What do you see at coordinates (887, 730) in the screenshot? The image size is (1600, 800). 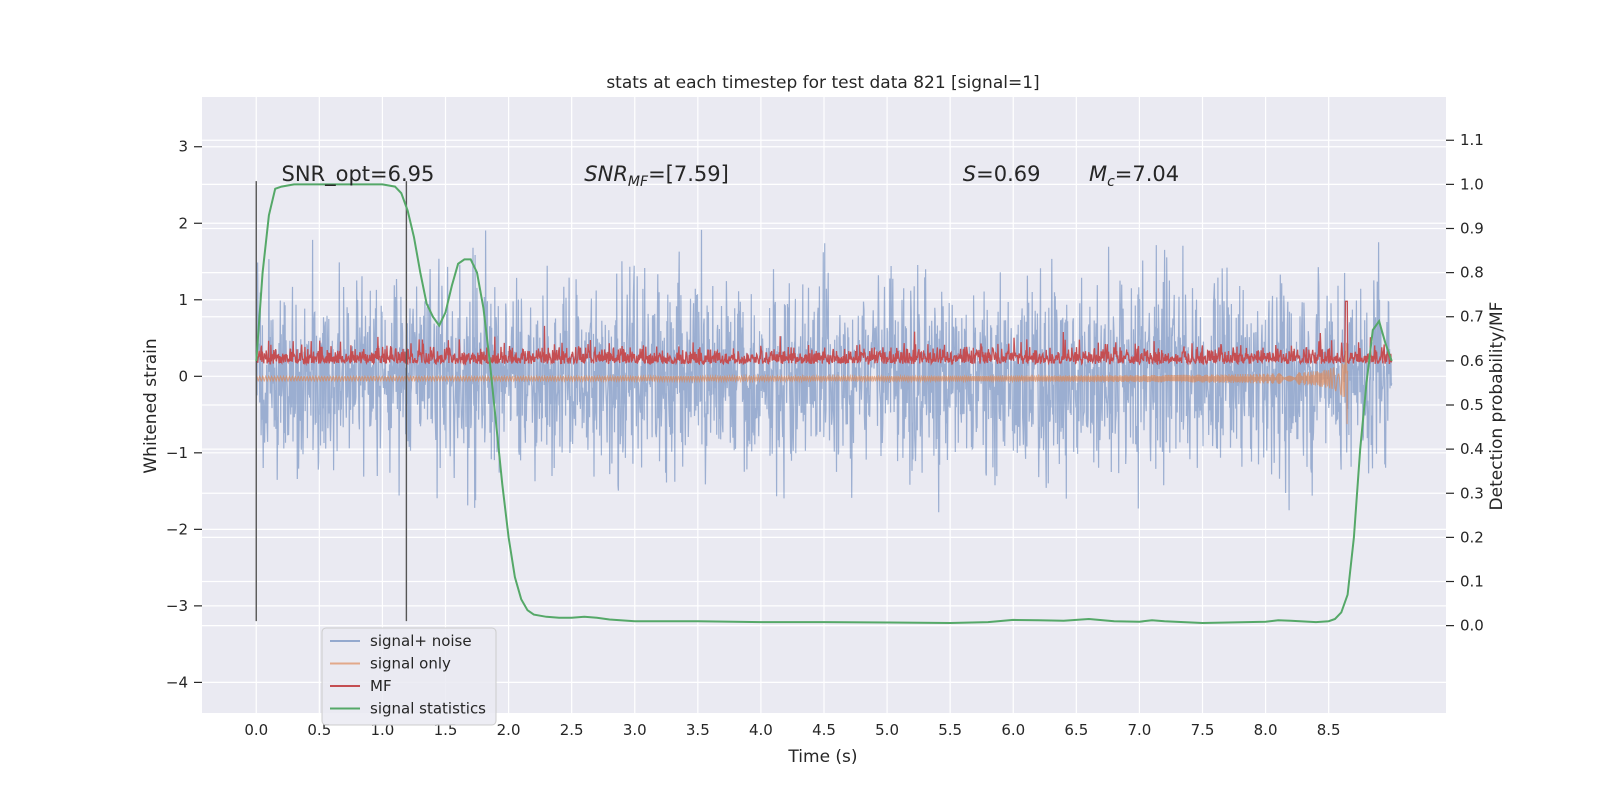 I see `x-tick-label: 5.0` at bounding box center [887, 730].